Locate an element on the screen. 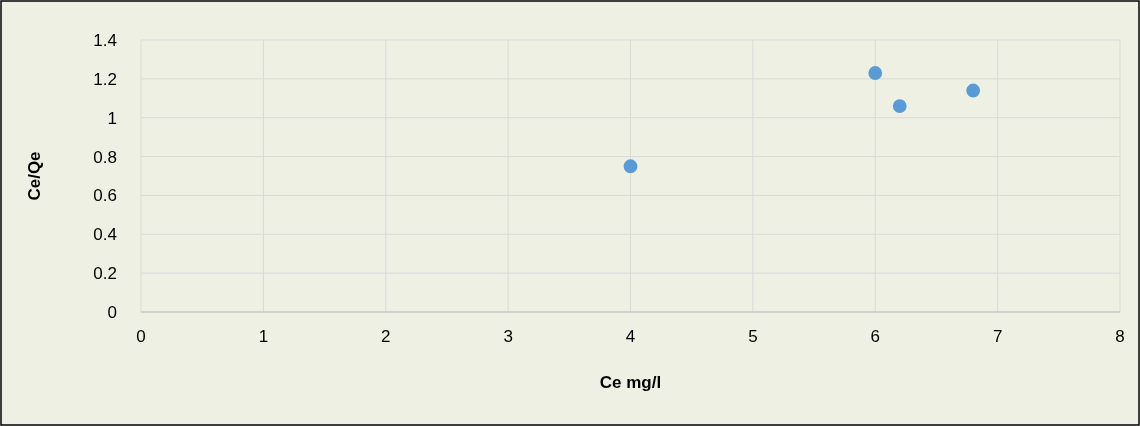 The image size is (1140, 426). x-tick-label: 6 is located at coordinates (875, 336).